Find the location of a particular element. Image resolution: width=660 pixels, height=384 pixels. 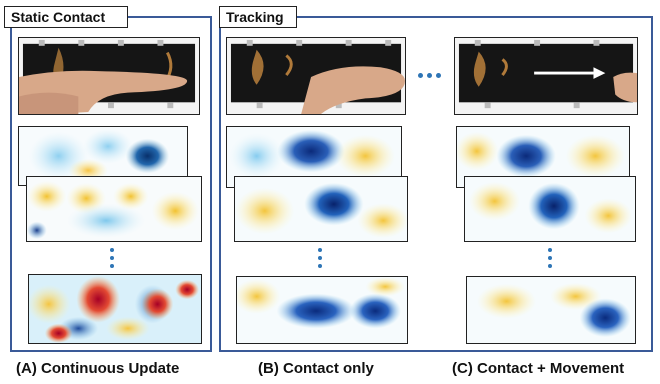

photo-contact-movement is located at coordinates (546, 76).